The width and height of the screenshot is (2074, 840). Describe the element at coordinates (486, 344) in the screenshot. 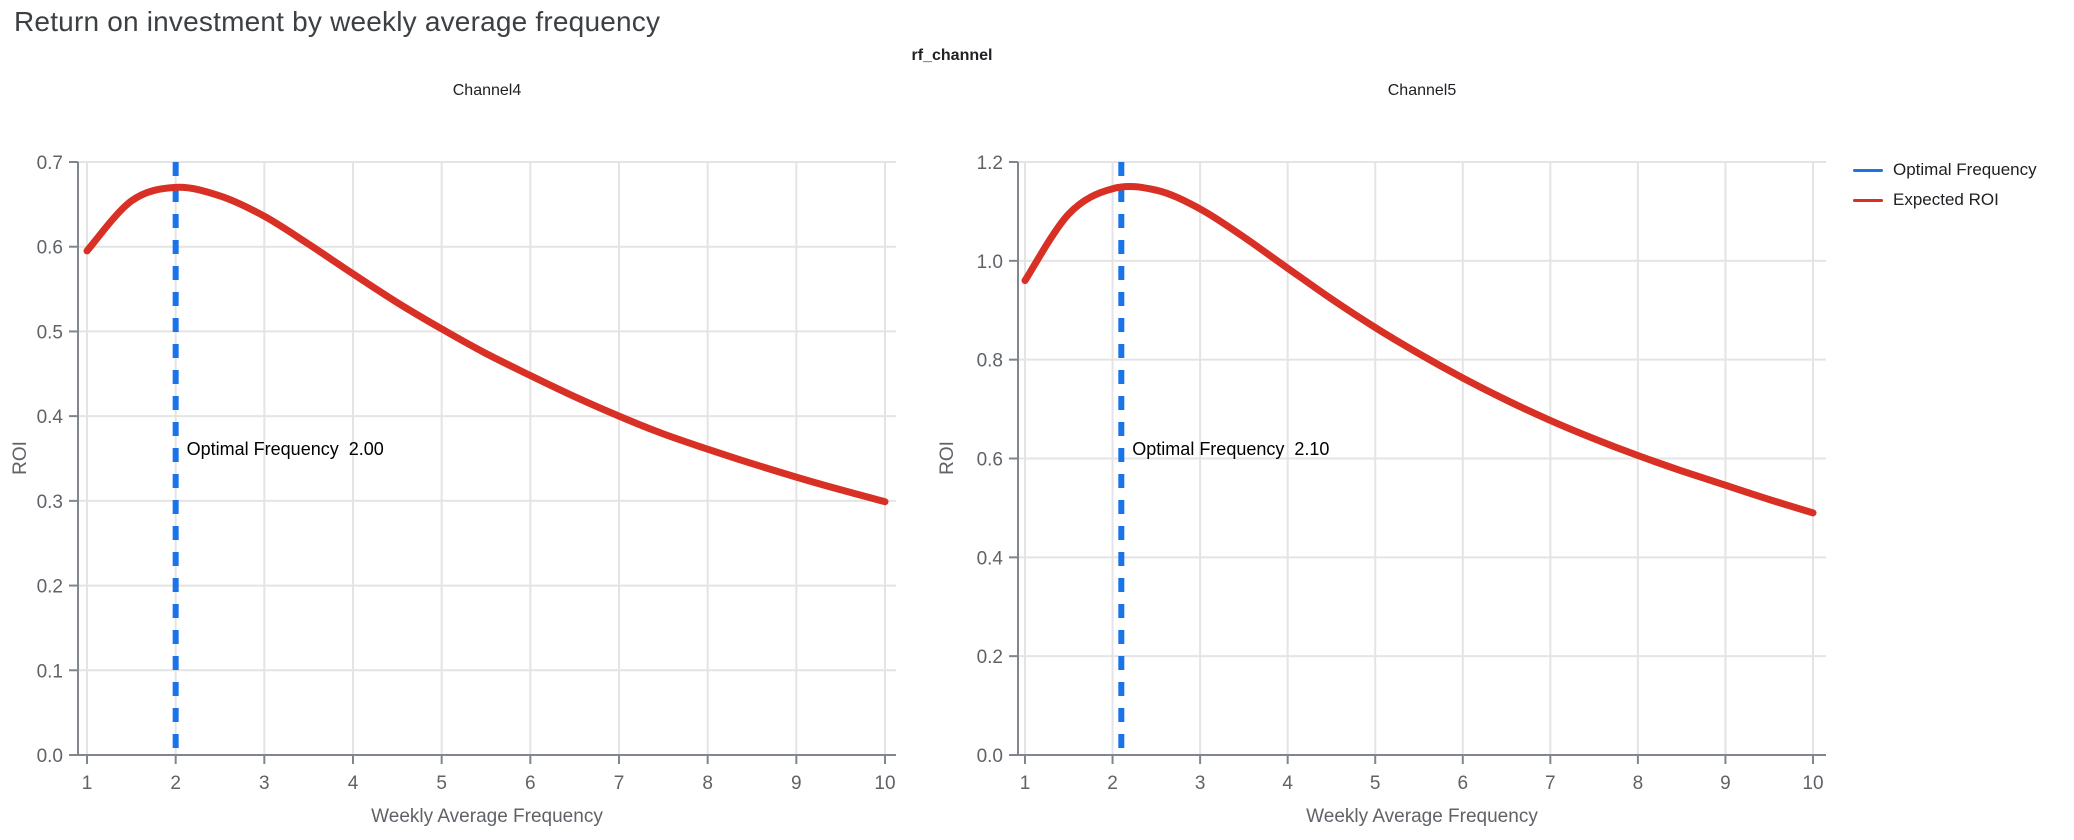

I see `expected-roi-curve` at that location.